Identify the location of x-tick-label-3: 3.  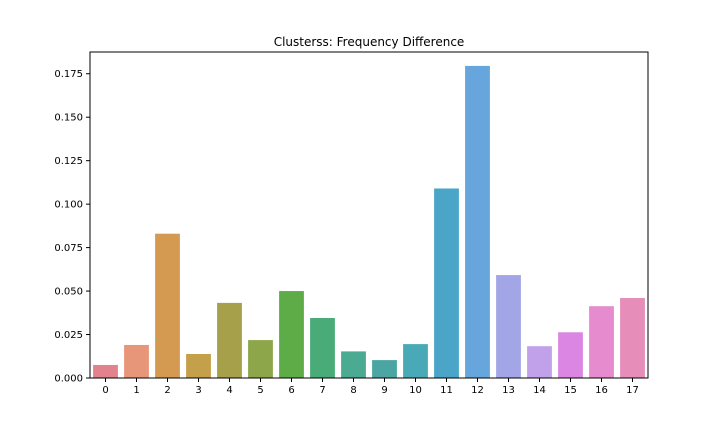
(198, 390).